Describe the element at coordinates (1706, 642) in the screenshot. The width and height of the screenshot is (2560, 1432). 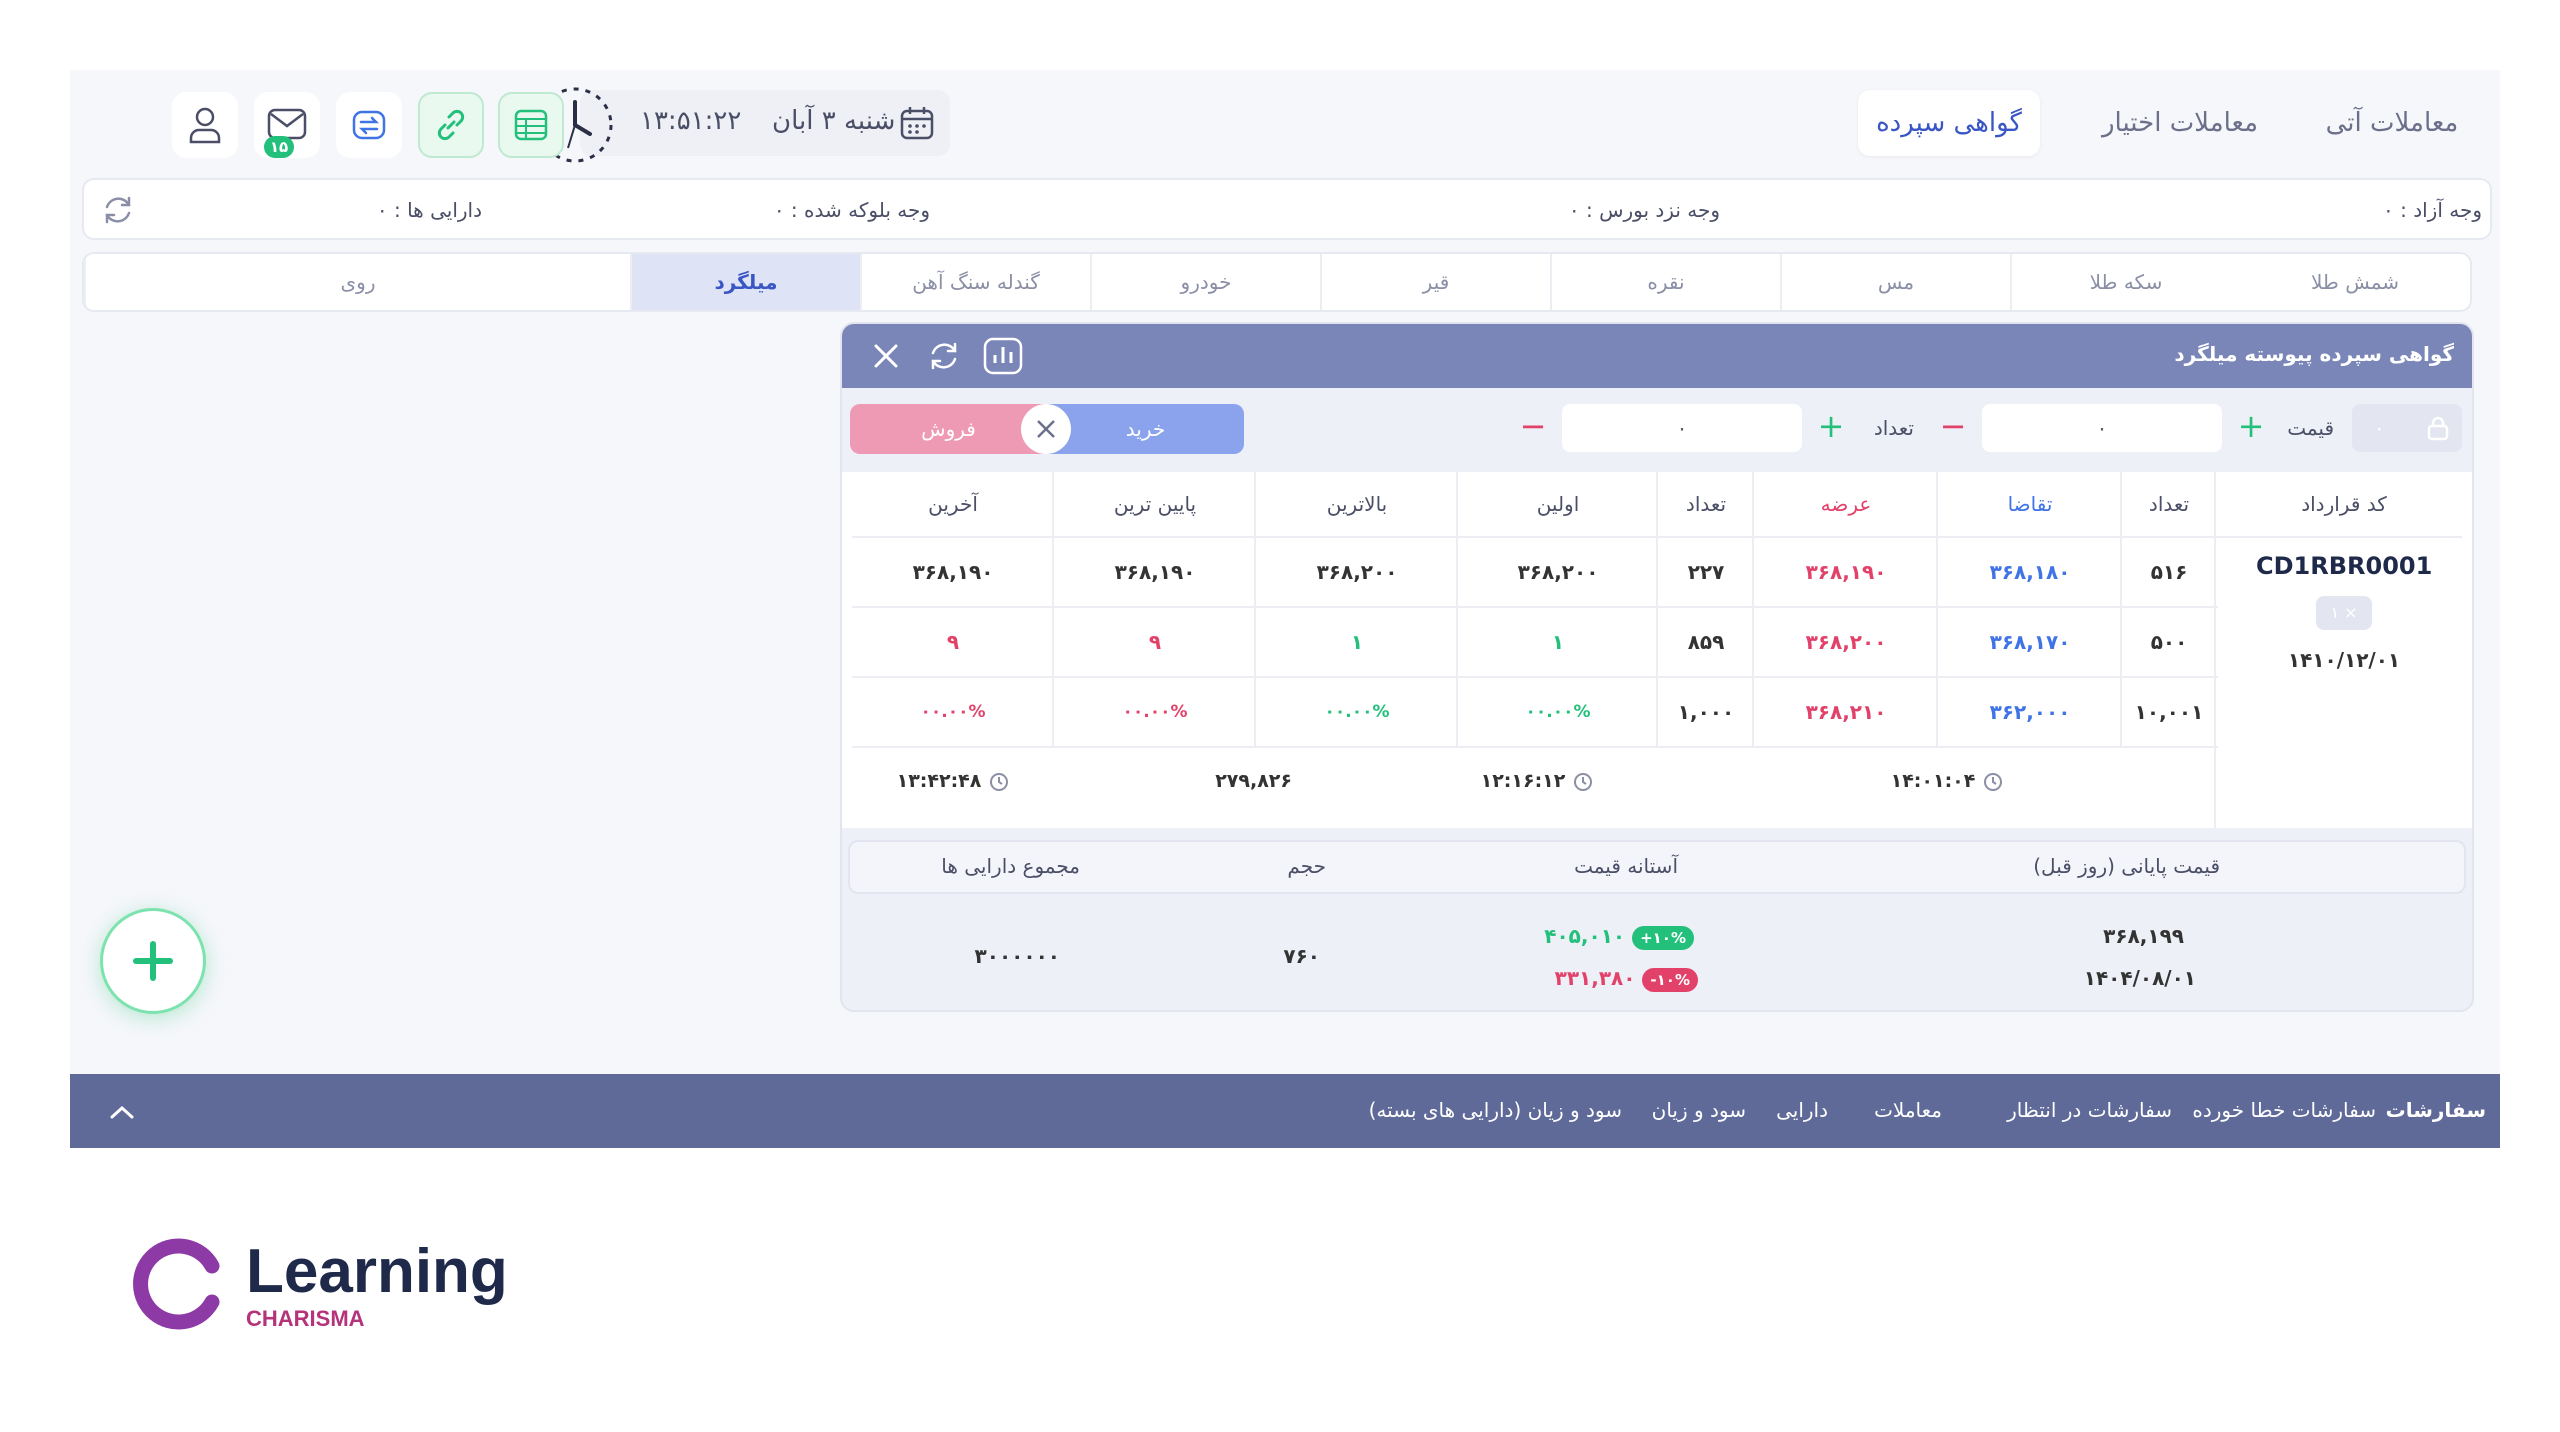
I see `table-cell: ۸۵۹` at that location.